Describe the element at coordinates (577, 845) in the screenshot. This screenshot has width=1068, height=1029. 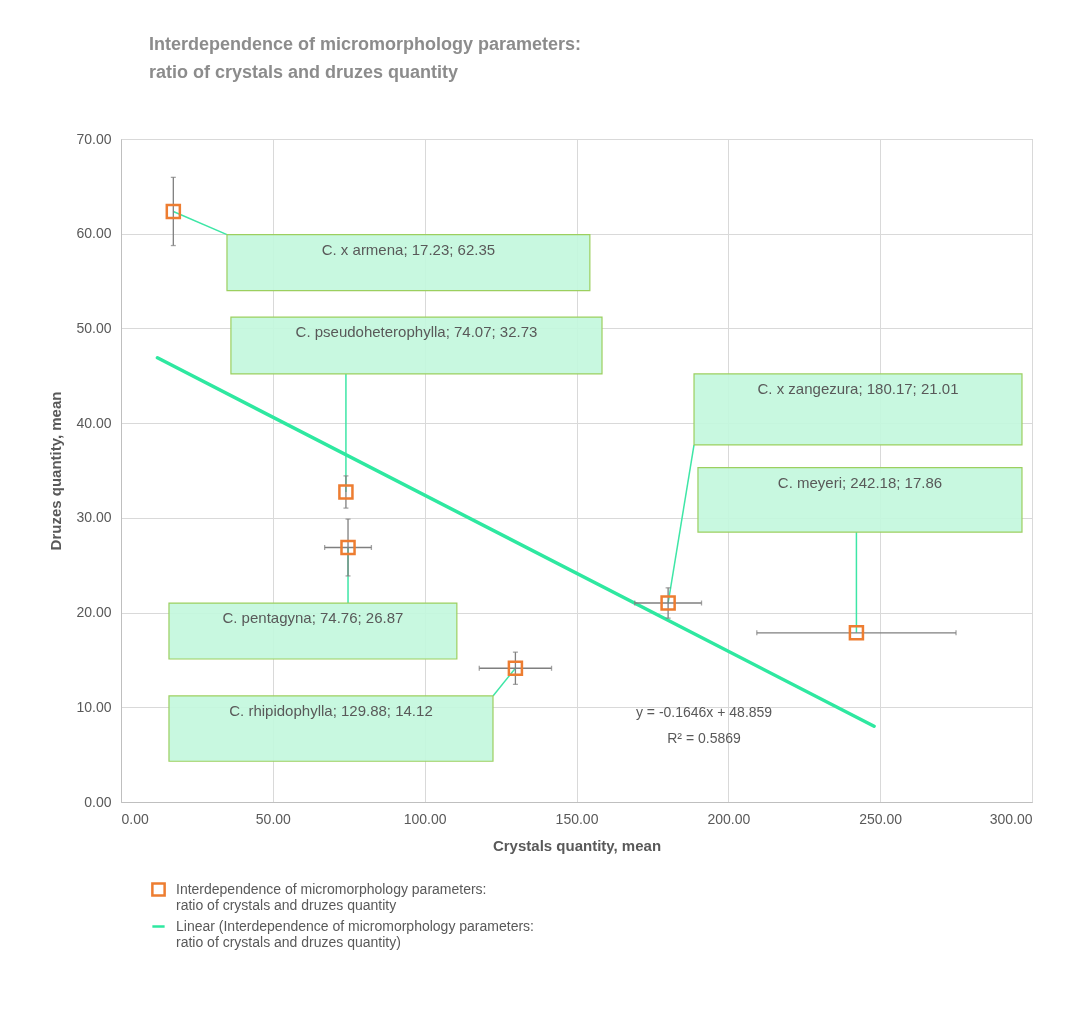
I see `x-axis-title: Crystals quantity, mean` at that location.